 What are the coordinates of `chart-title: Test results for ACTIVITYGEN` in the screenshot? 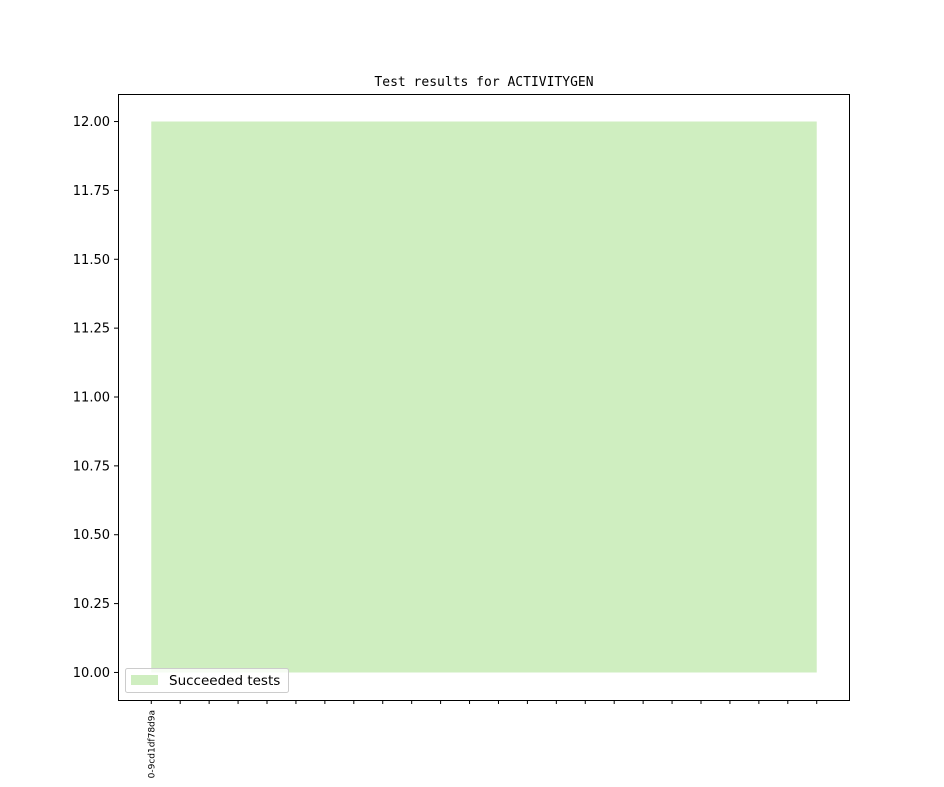 It's located at (483, 82).